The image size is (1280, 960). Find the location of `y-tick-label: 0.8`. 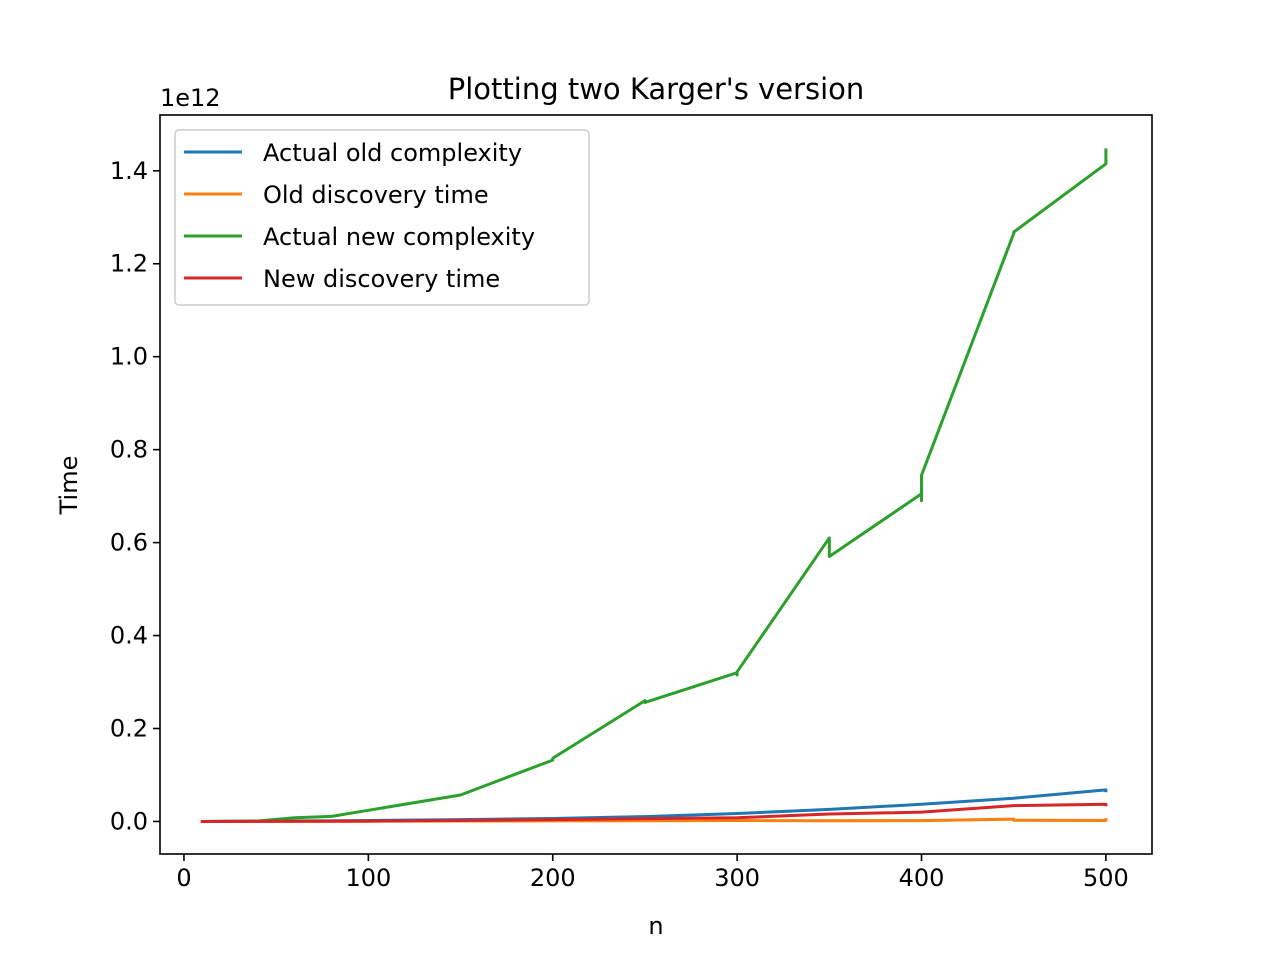

y-tick-label: 0.8 is located at coordinates (129, 450).